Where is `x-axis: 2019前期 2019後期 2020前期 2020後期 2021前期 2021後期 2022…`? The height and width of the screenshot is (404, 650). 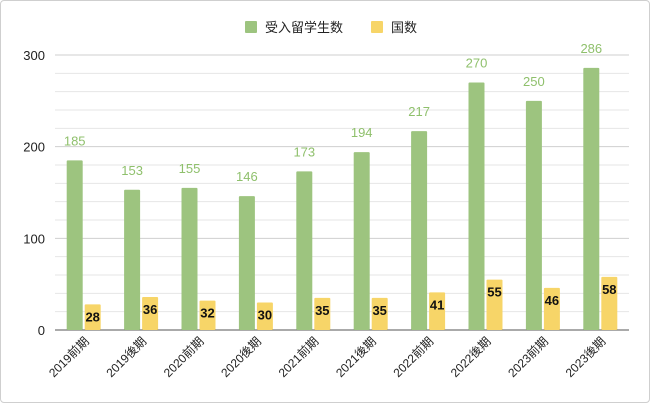
x-axis: 2019前期 2019後期 2020前期 2020後期 2021前期 2021後期 2022… is located at coordinates (326, 357).